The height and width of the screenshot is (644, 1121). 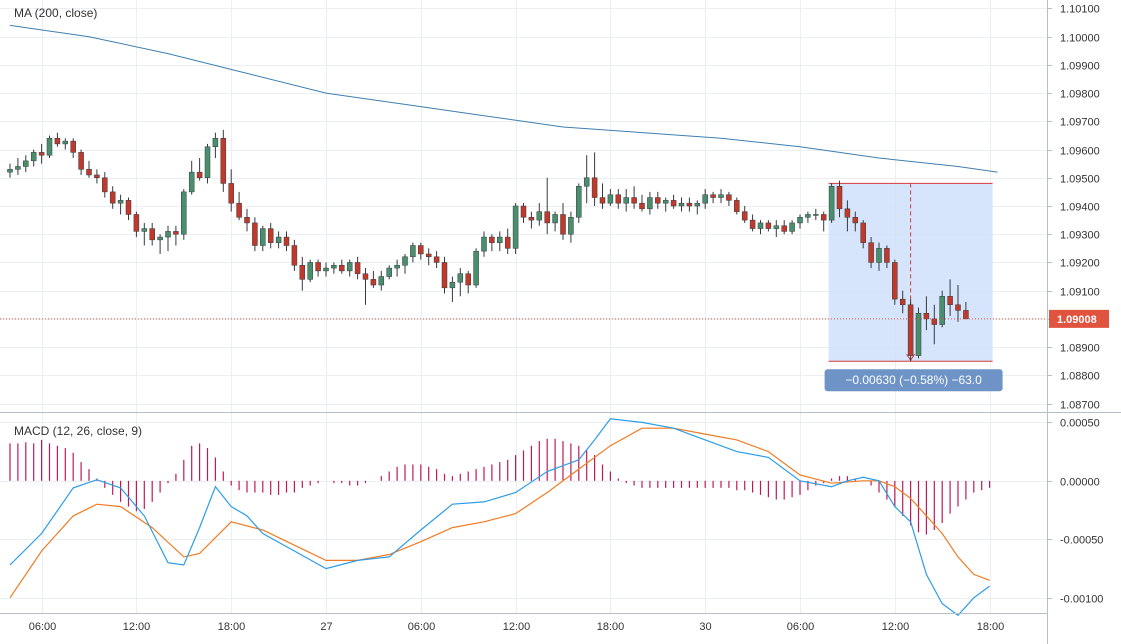 I want to click on measure-label-box, so click(x=913, y=380).